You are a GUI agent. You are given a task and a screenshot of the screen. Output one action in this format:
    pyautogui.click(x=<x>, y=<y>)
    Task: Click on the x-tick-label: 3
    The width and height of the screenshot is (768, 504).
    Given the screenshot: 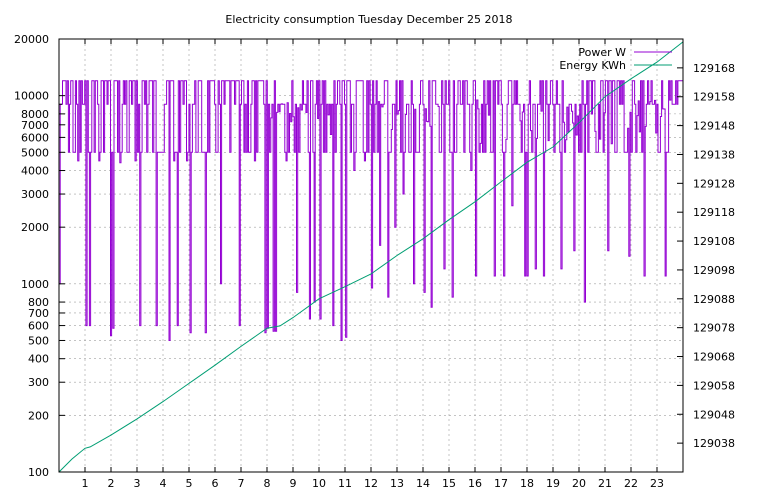 What is the action you would take?
    pyautogui.click(x=137, y=483)
    